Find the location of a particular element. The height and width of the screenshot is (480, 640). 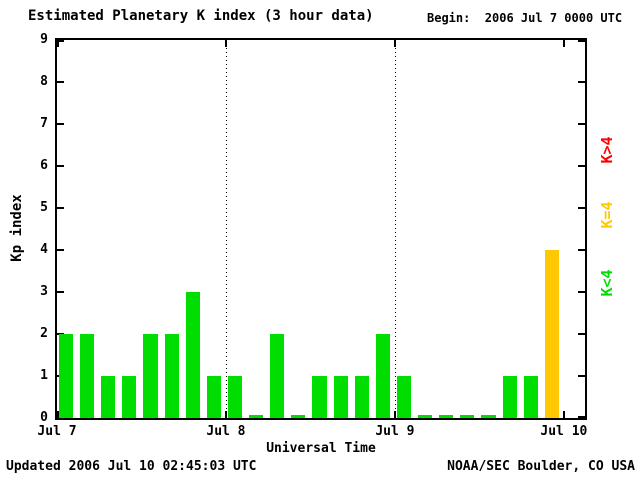

y-tick-label: 2 is located at coordinates (44, 333).